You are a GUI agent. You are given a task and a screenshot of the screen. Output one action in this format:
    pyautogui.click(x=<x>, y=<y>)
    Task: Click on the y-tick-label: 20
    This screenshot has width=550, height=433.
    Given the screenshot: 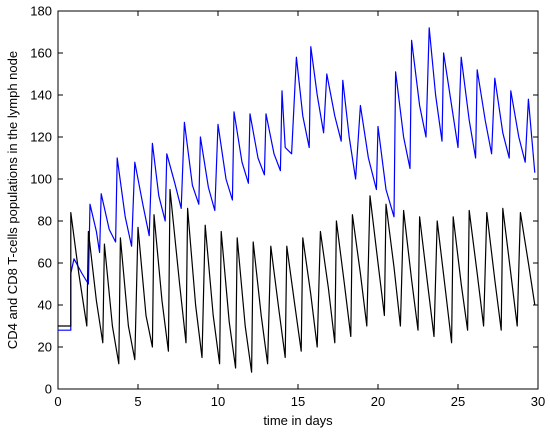 What is the action you would take?
    pyautogui.click(x=45, y=347)
    